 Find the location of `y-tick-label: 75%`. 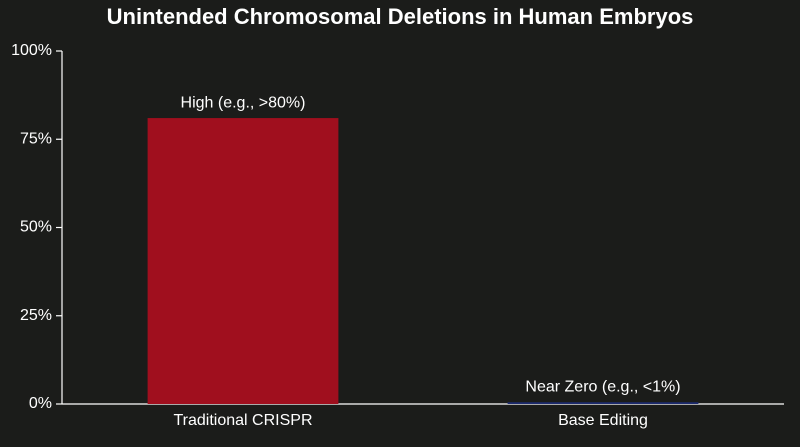

y-tick-label: 75% is located at coordinates (36, 138).